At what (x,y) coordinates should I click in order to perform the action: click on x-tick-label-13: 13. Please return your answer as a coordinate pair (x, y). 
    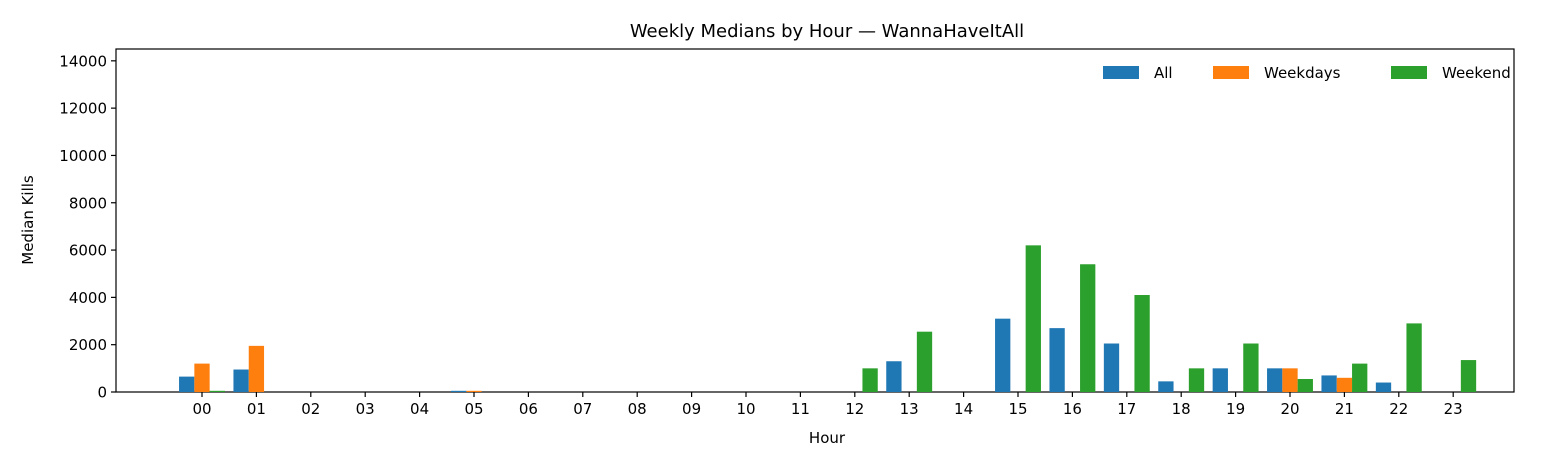
    Looking at the image, I should click on (909, 409).